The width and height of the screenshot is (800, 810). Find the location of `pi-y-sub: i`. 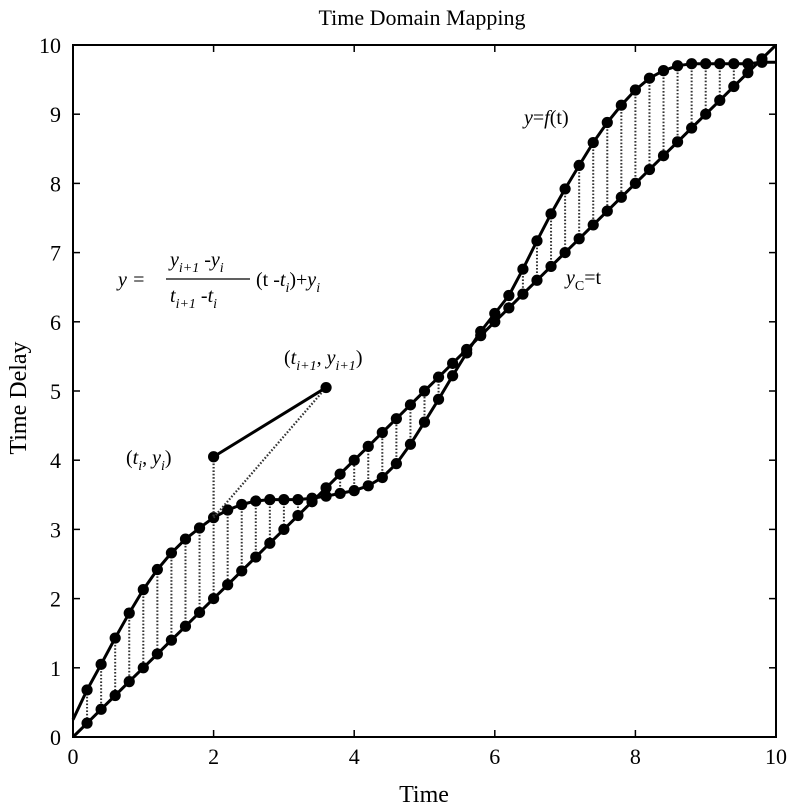

pi-y-sub: i is located at coordinates (163, 466).